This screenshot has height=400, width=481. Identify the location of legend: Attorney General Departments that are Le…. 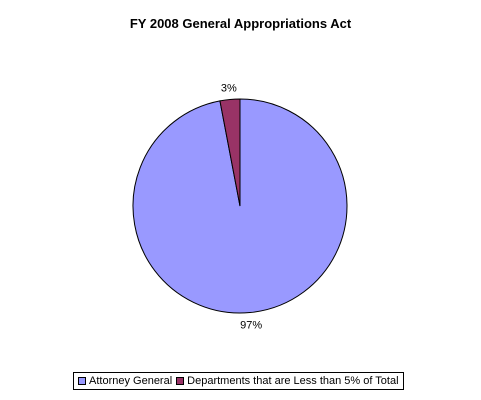
(238, 381).